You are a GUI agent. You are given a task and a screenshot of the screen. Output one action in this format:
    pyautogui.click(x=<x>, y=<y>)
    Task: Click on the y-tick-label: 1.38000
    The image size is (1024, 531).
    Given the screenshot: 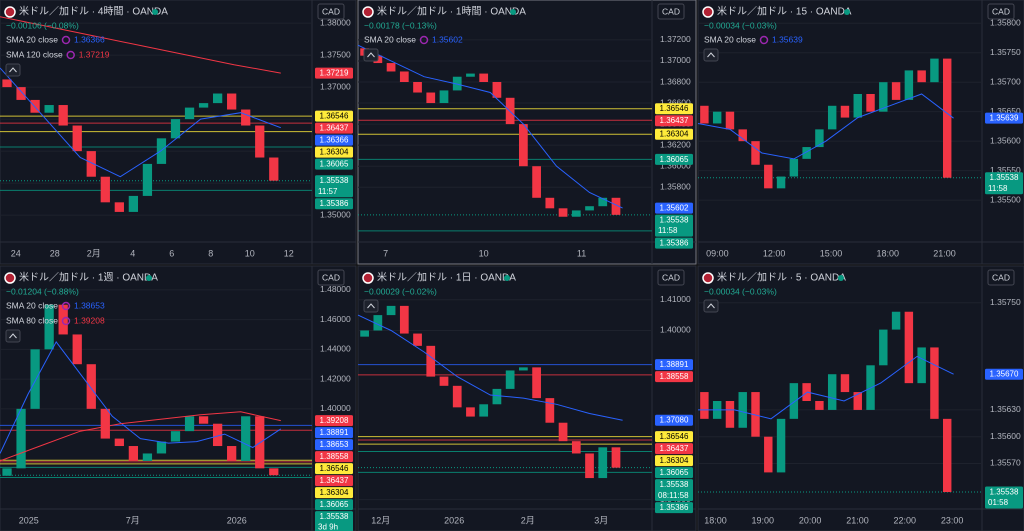 What is the action you would take?
    pyautogui.click(x=335, y=22)
    